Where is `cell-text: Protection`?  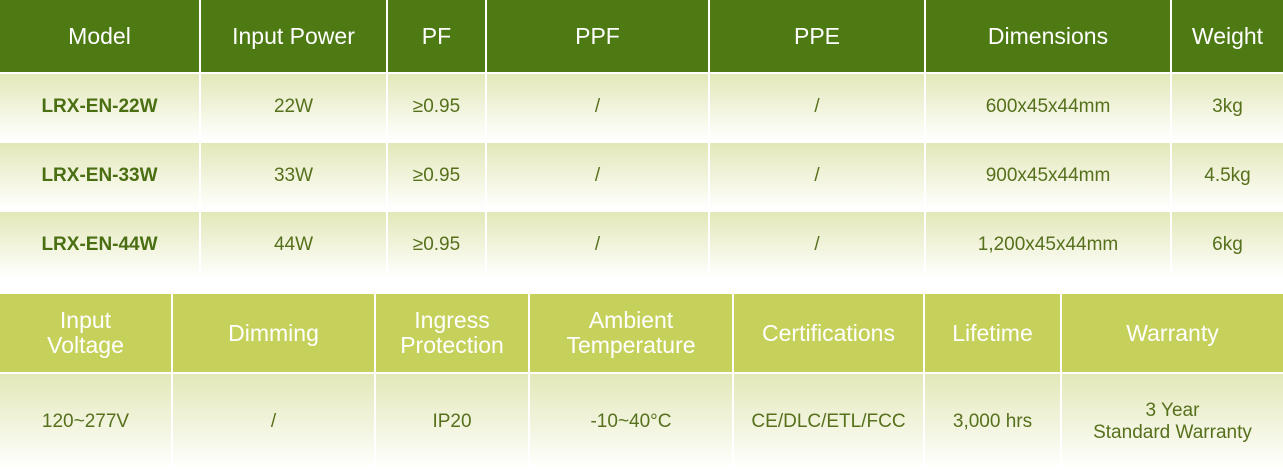
cell-text: Protection is located at coordinates (452, 345).